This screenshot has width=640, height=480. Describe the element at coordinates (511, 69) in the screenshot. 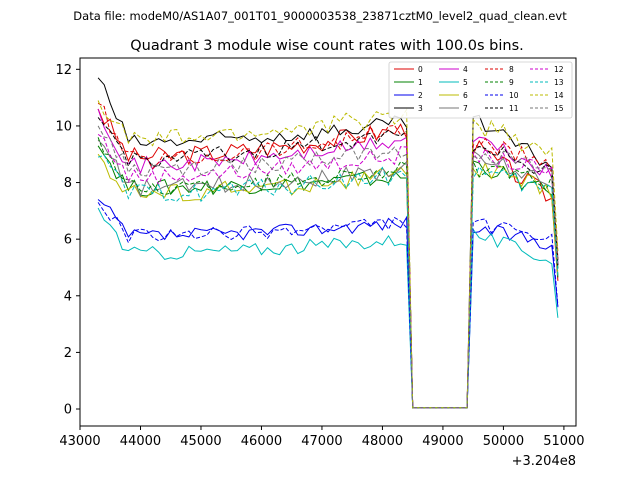

I see `legend-label-8: 8` at that location.